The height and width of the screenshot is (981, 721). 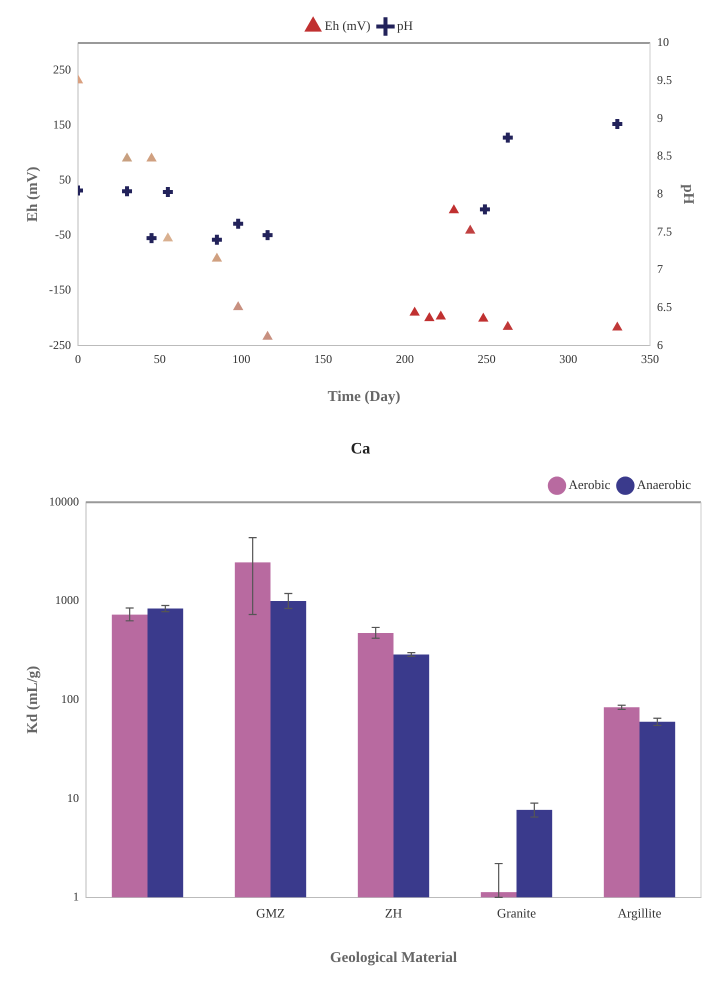 I want to click on x-tick-label: 0, so click(x=77, y=359).